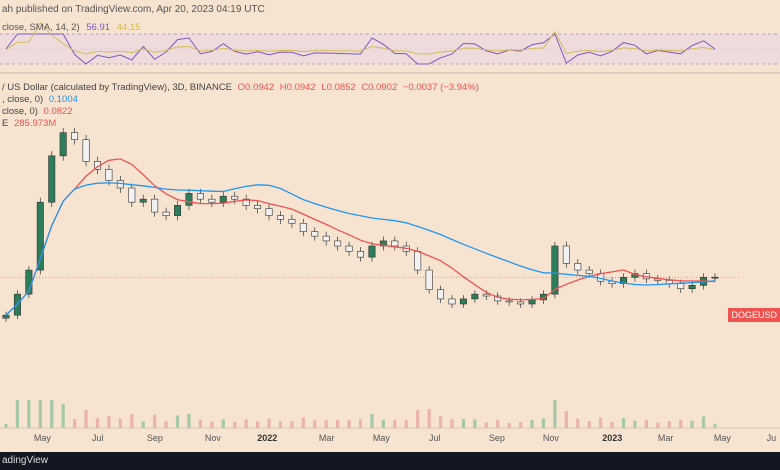  I want to click on ohlc-change: −0.0037 (−3.94%), so click(440, 87).